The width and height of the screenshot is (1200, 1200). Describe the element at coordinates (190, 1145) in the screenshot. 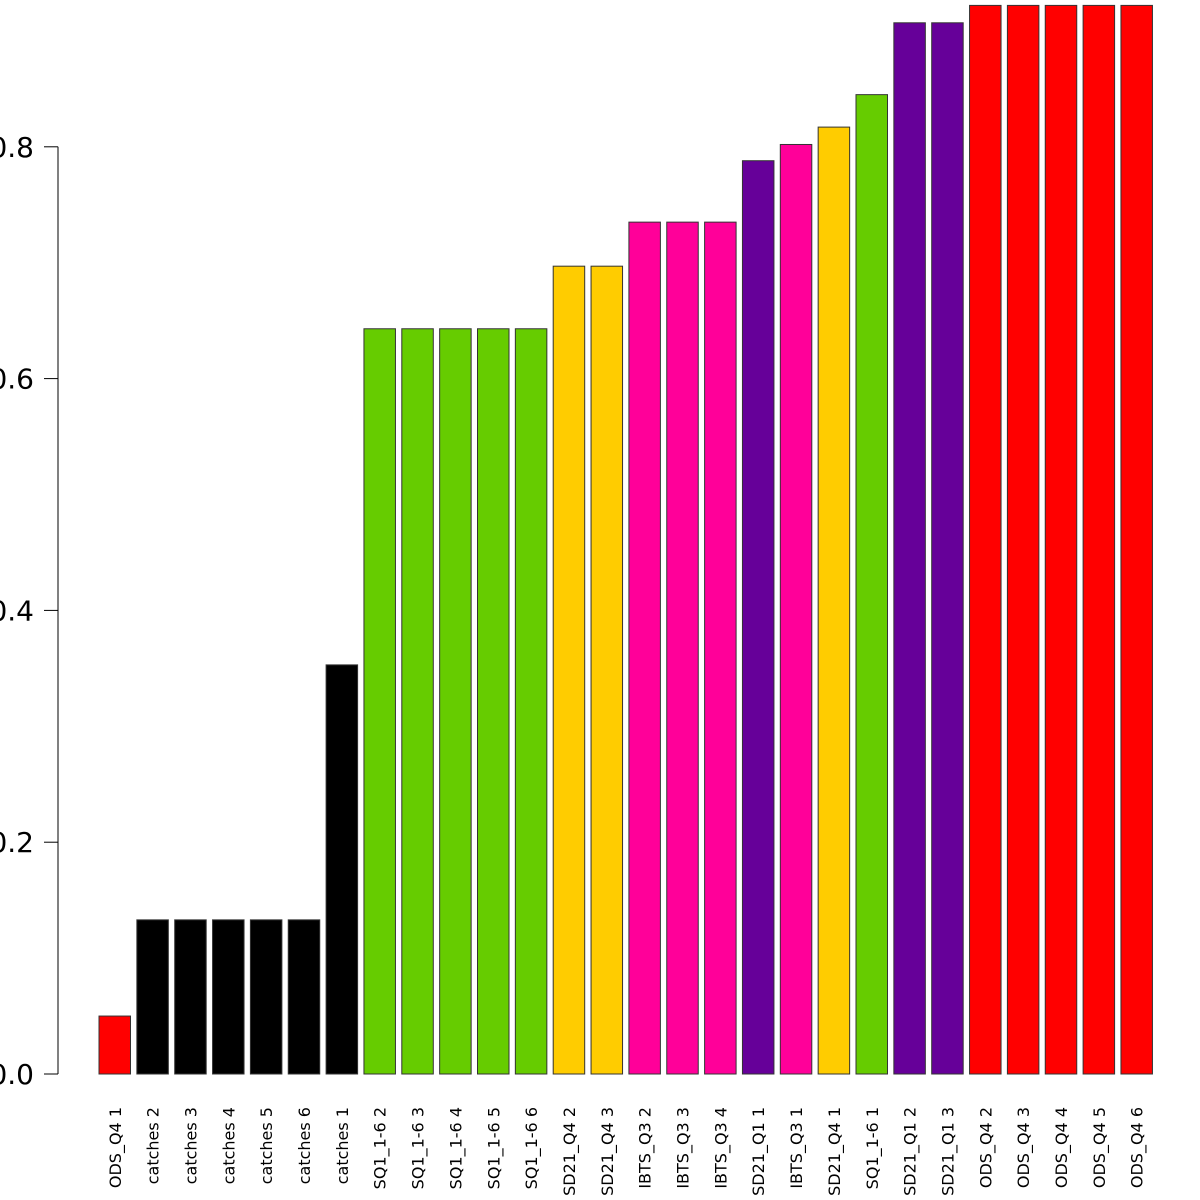

I see `x-tick-label: catches 3` at that location.